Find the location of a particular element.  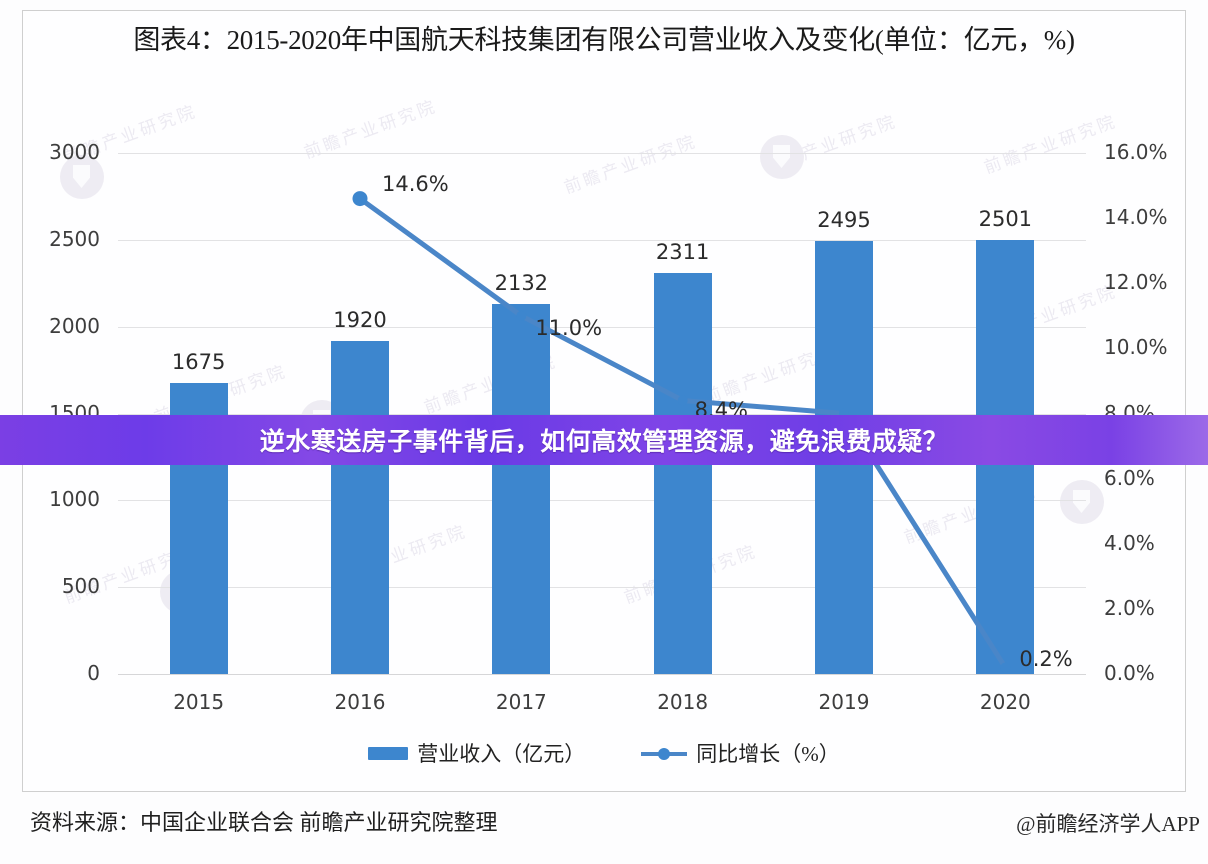

bar-value-label: 2311 is located at coordinates (682, 251).